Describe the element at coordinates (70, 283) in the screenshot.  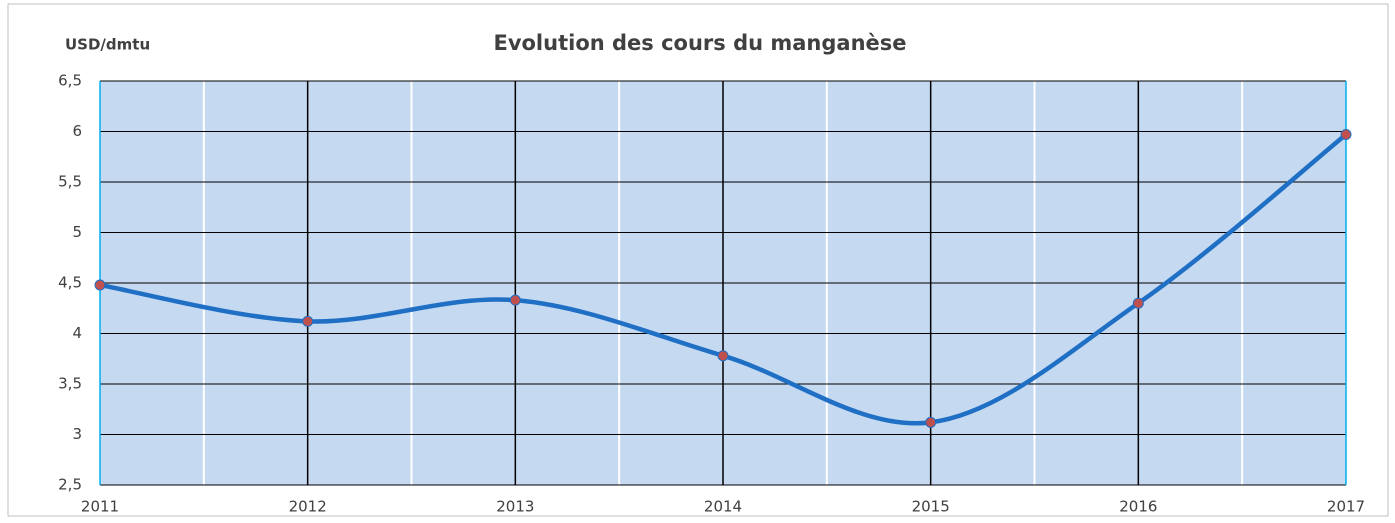
I see `y-tick-label: 4,5` at that location.